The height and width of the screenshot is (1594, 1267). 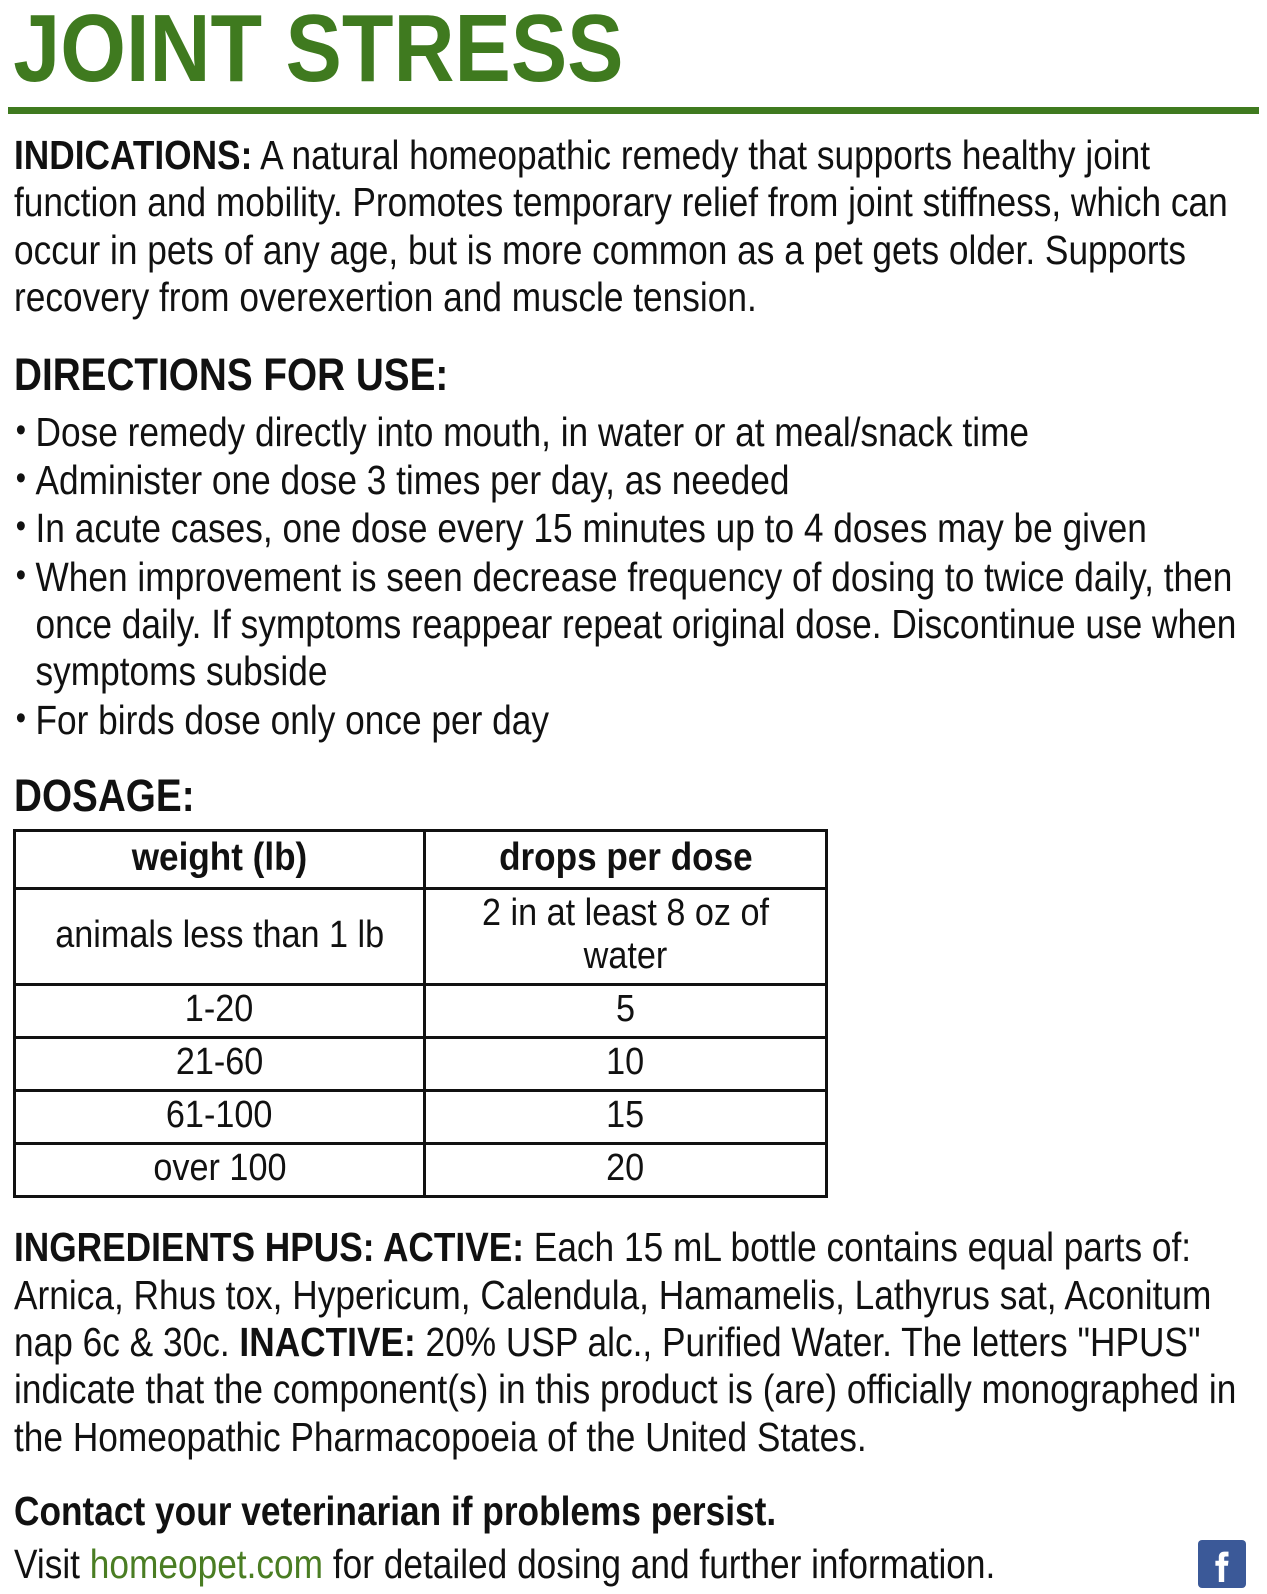 I want to click on ingredients-inactive-heading: INACTIVE:, so click(x=327, y=1342).